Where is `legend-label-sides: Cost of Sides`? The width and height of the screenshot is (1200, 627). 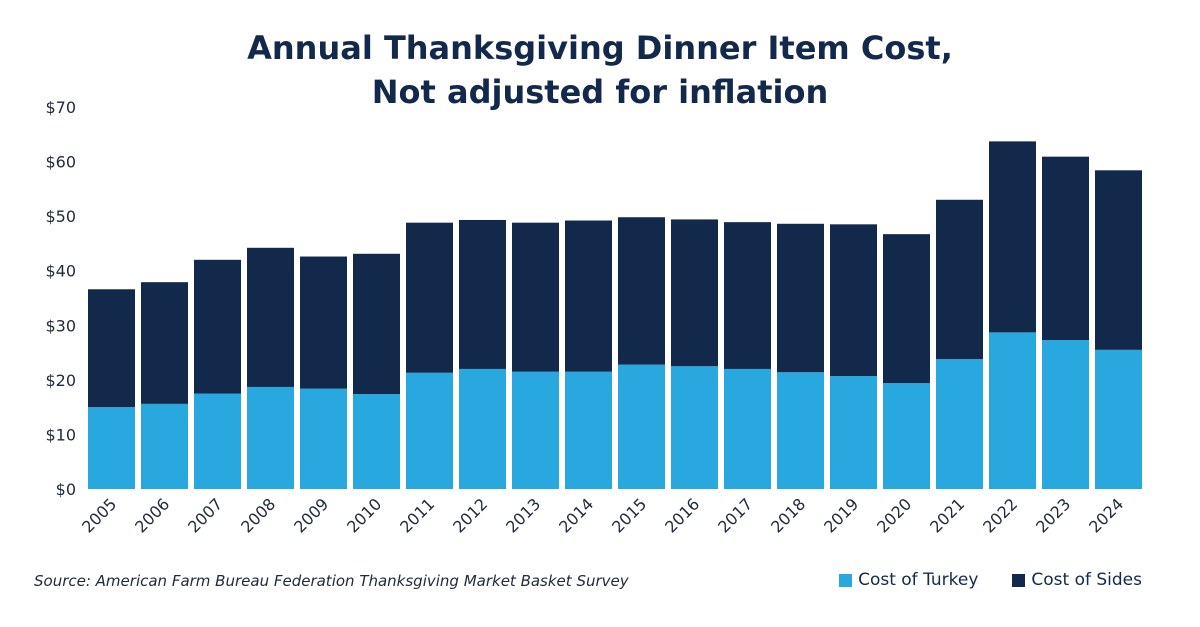 legend-label-sides: Cost of Sides is located at coordinates (1086, 580).